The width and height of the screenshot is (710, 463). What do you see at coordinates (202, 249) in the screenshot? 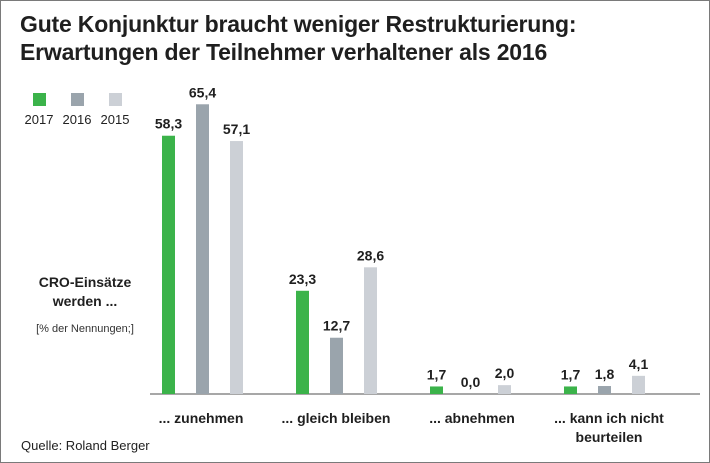
I see `bar-2016-cat1` at bounding box center [202, 249].